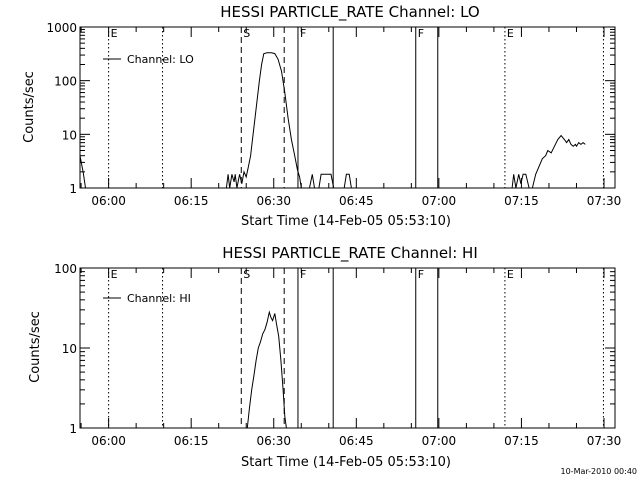 This screenshot has height=480, width=640. Describe the element at coordinates (65, 82) in the screenshot. I see `panel-lo-ytick-label: 100` at that location.